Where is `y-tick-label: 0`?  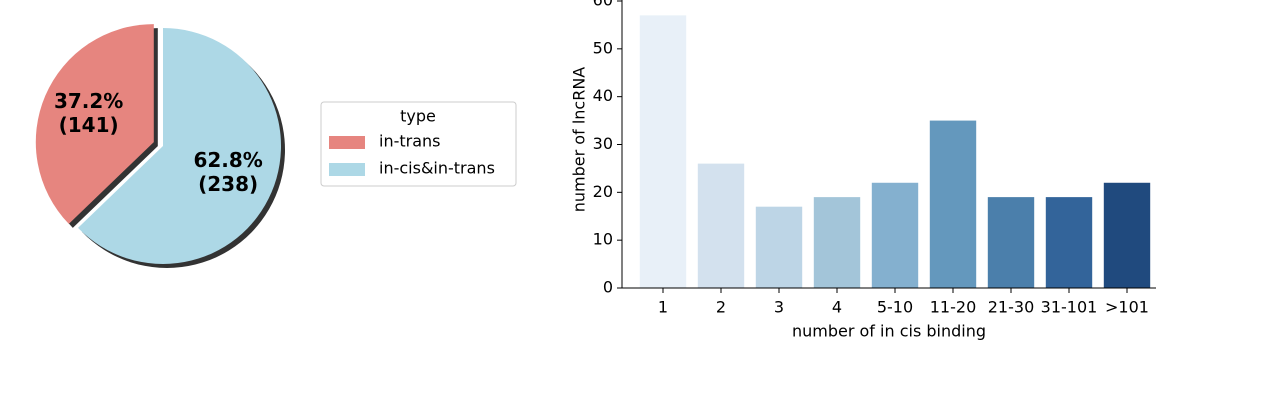
y-tick-label: 0 is located at coordinates (608, 287).